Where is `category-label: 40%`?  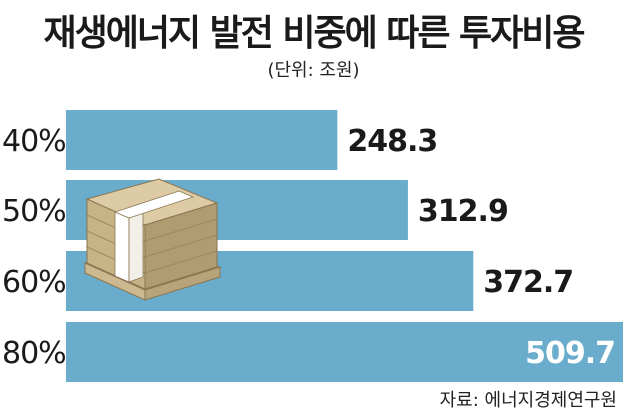 category-label: 40% is located at coordinates (34, 141).